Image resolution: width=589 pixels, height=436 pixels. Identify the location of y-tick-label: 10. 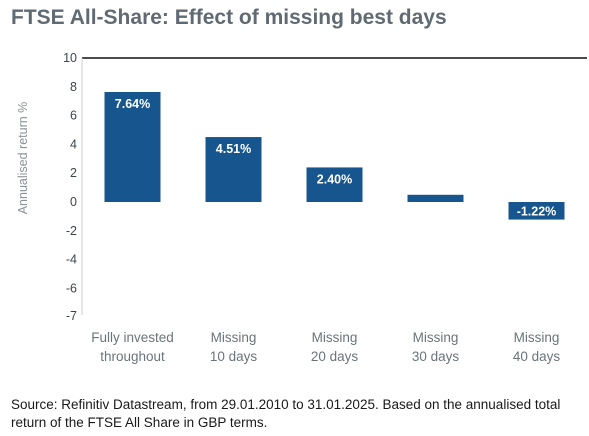
(70, 58).